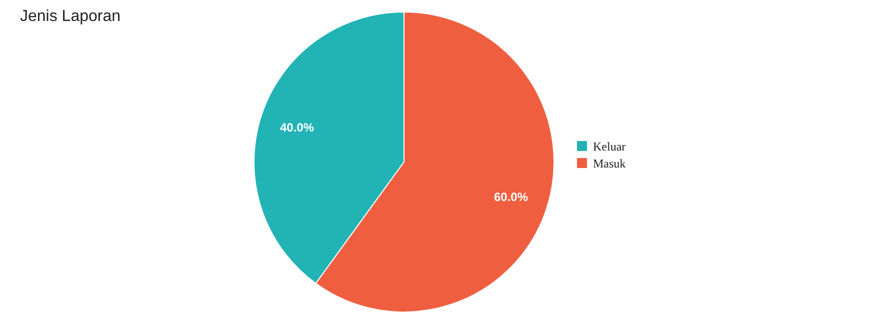 This screenshot has height=320, width=879. What do you see at coordinates (609, 163) in the screenshot?
I see `legend-label: Masuk` at bounding box center [609, 163].